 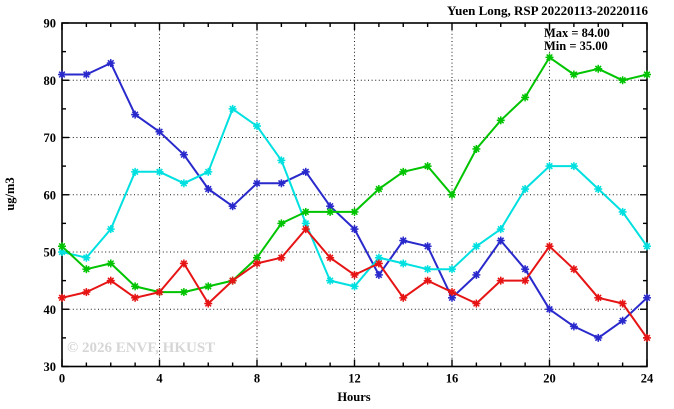 I want to click on watermark: © 2026 ENVF, HKUST, so click(x=141, y=348).